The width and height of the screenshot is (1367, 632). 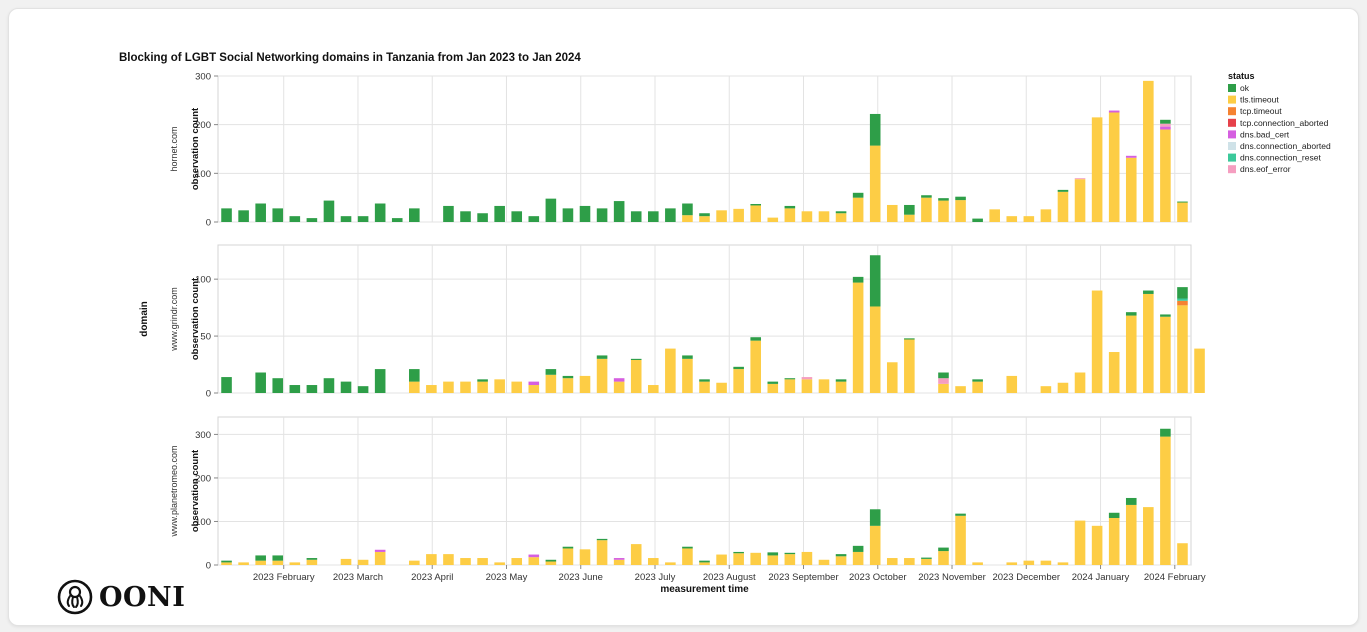 I want to click on x-tick-label: 2023 June, so click(x=581, y=577).